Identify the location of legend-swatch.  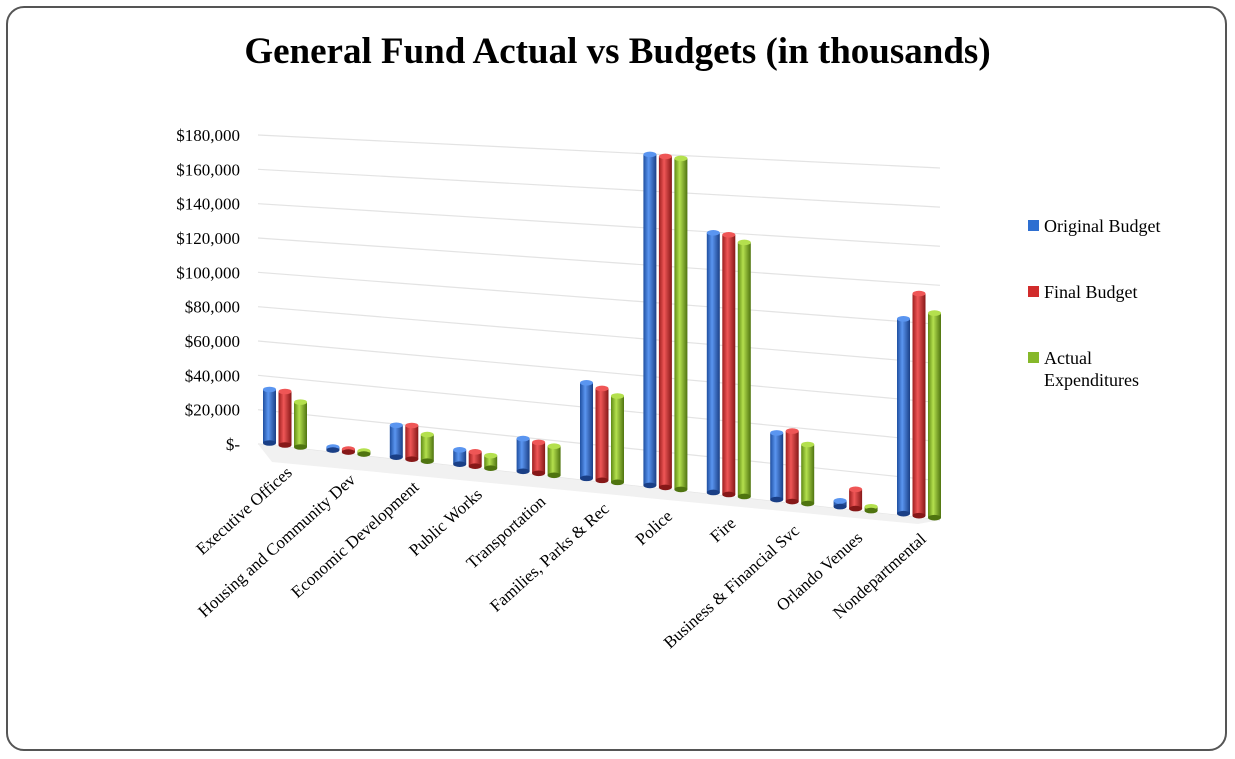
(1033, 225).